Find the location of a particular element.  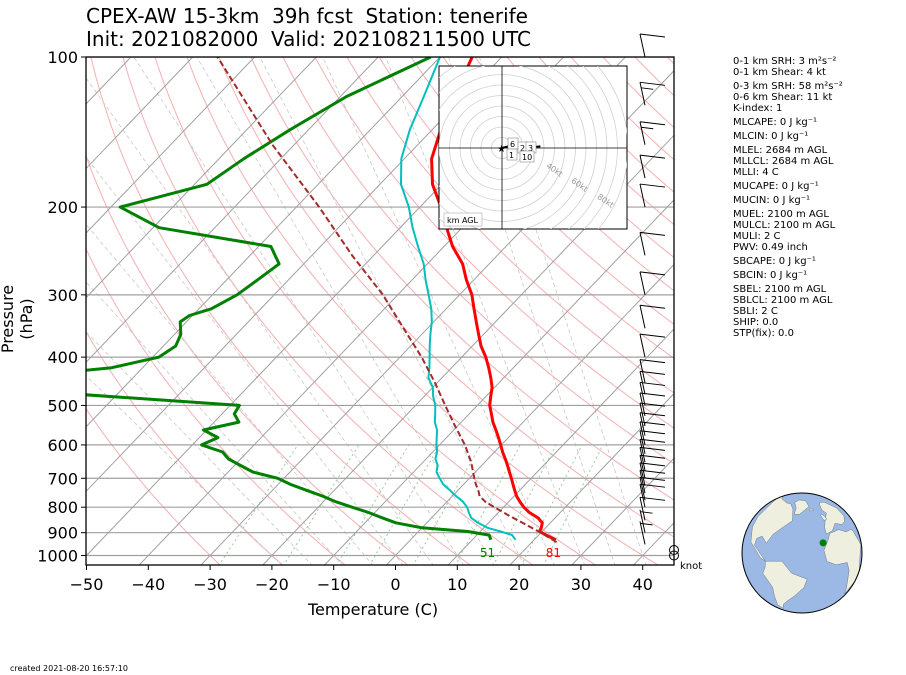

index-line: 0-1 km Shear: 4 kt is located at coordinates (779, 72).